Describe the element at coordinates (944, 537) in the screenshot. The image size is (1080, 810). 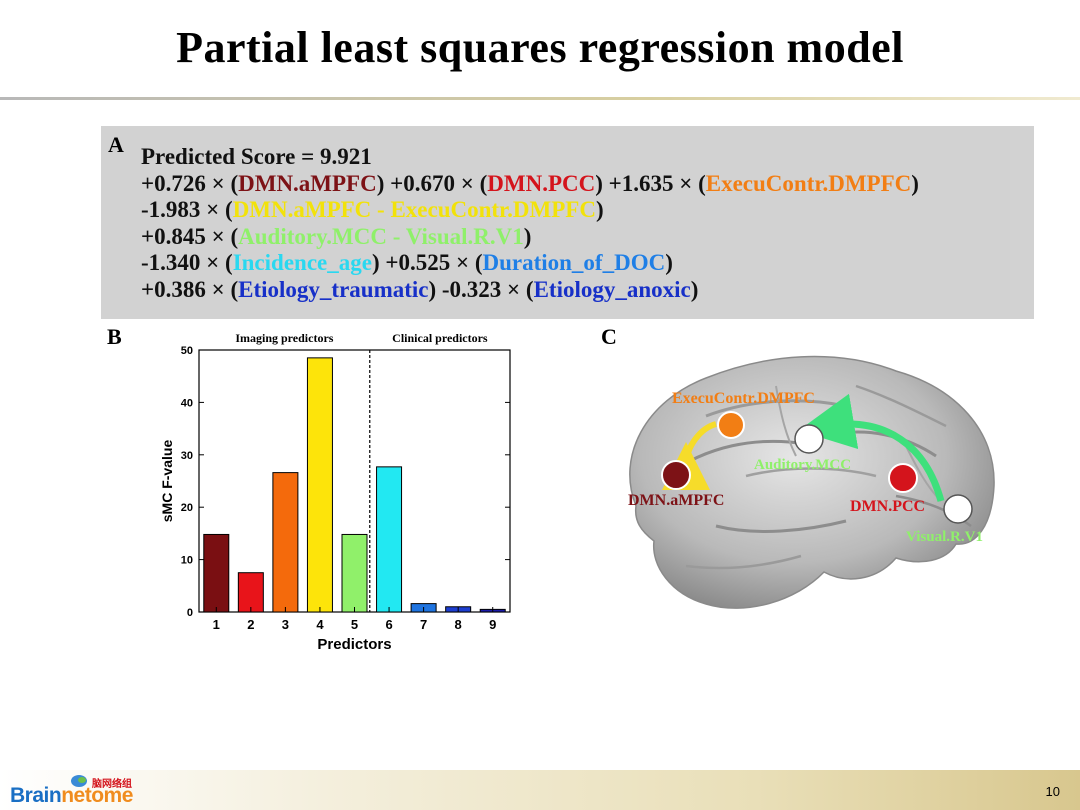
I see `label-visual-r-v1: Visual.R.V1` at that location.